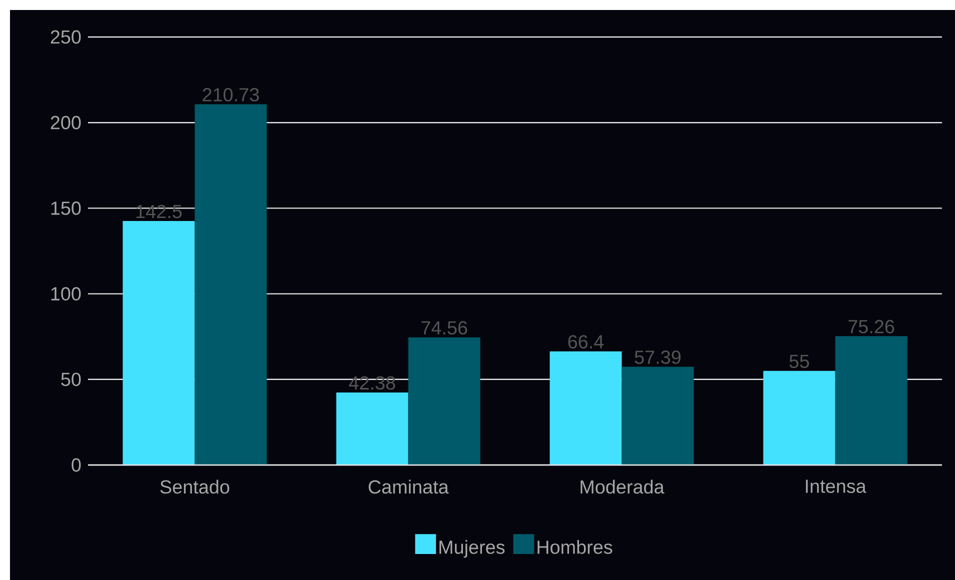  Describe the element at coordinates (65, 123) in the screenshot. I see `y-tick-label: 200` at that location.